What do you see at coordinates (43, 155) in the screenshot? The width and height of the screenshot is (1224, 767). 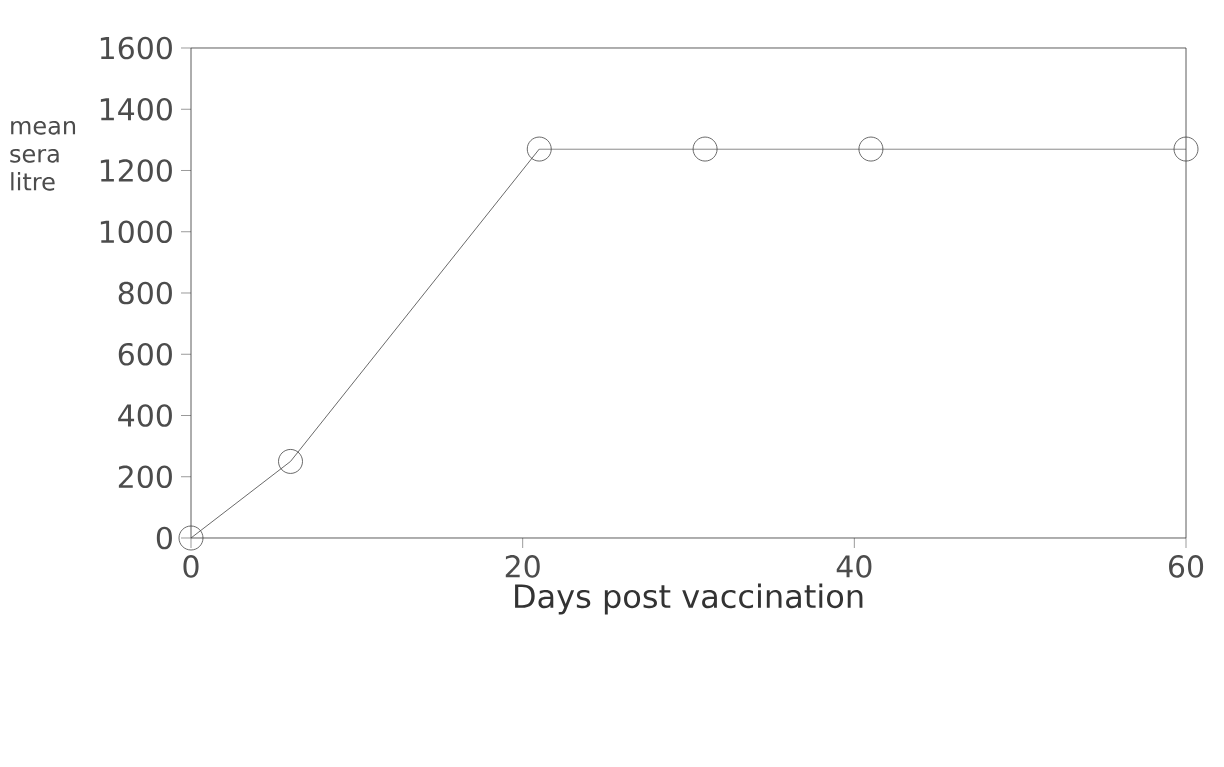 I see `y-axis-title: mean sera litre` at bounding box center [43, 155].